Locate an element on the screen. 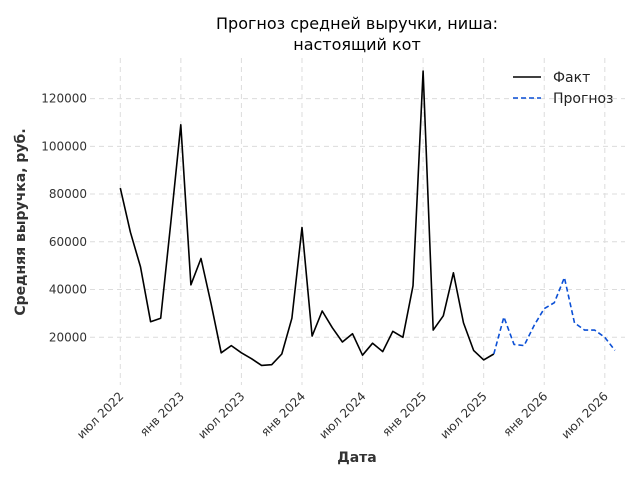  y-tick-label: 60000 is located at coordinates (68, 242).